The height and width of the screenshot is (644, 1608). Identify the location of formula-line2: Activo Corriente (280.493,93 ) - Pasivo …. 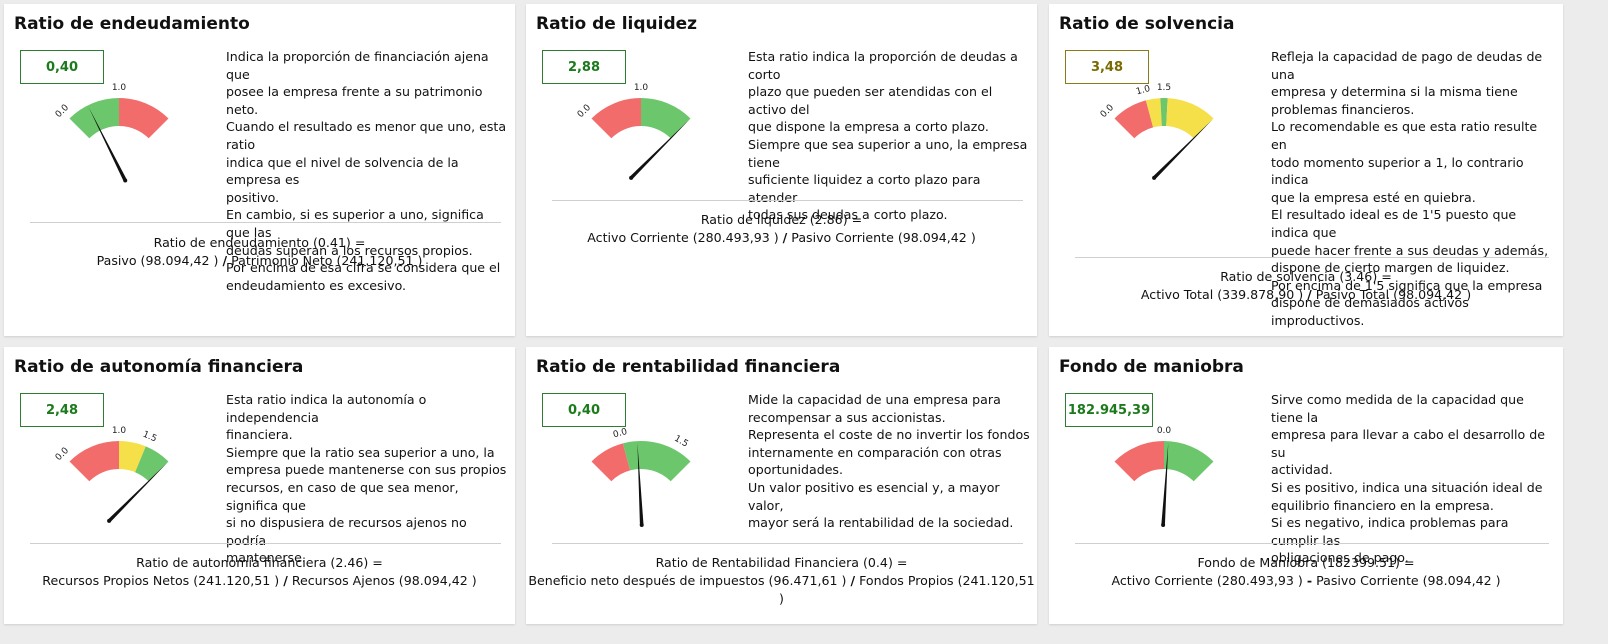
(1306, 581).